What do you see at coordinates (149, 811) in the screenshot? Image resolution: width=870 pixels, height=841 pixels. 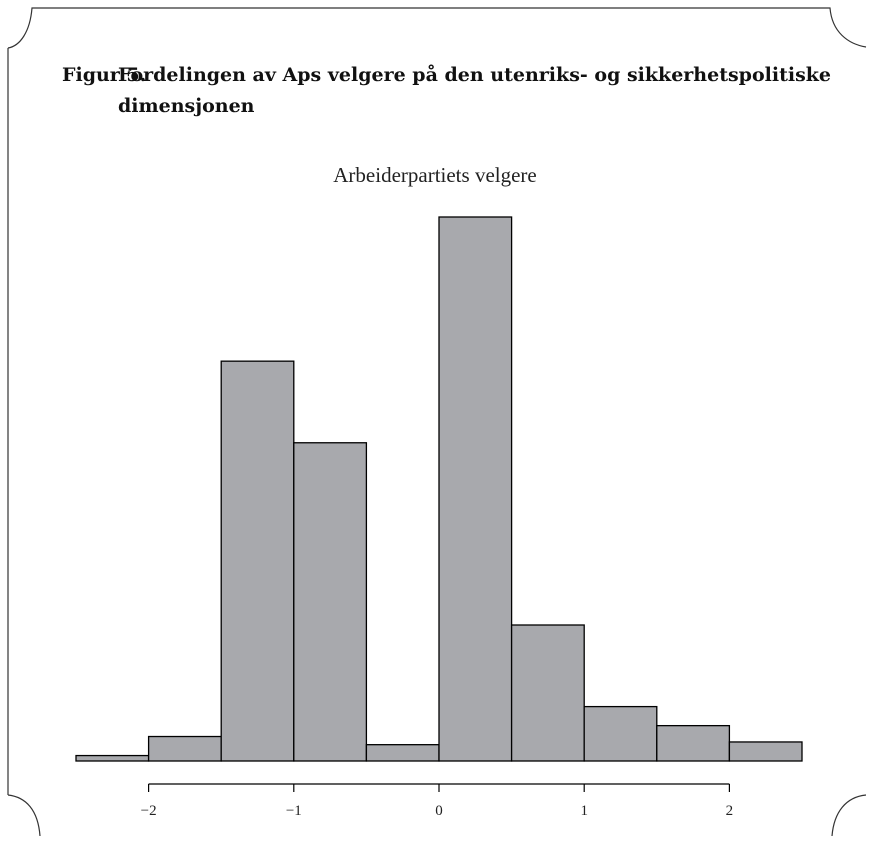 I see `x-tick-label: −2` at bounding box center [149, 811].